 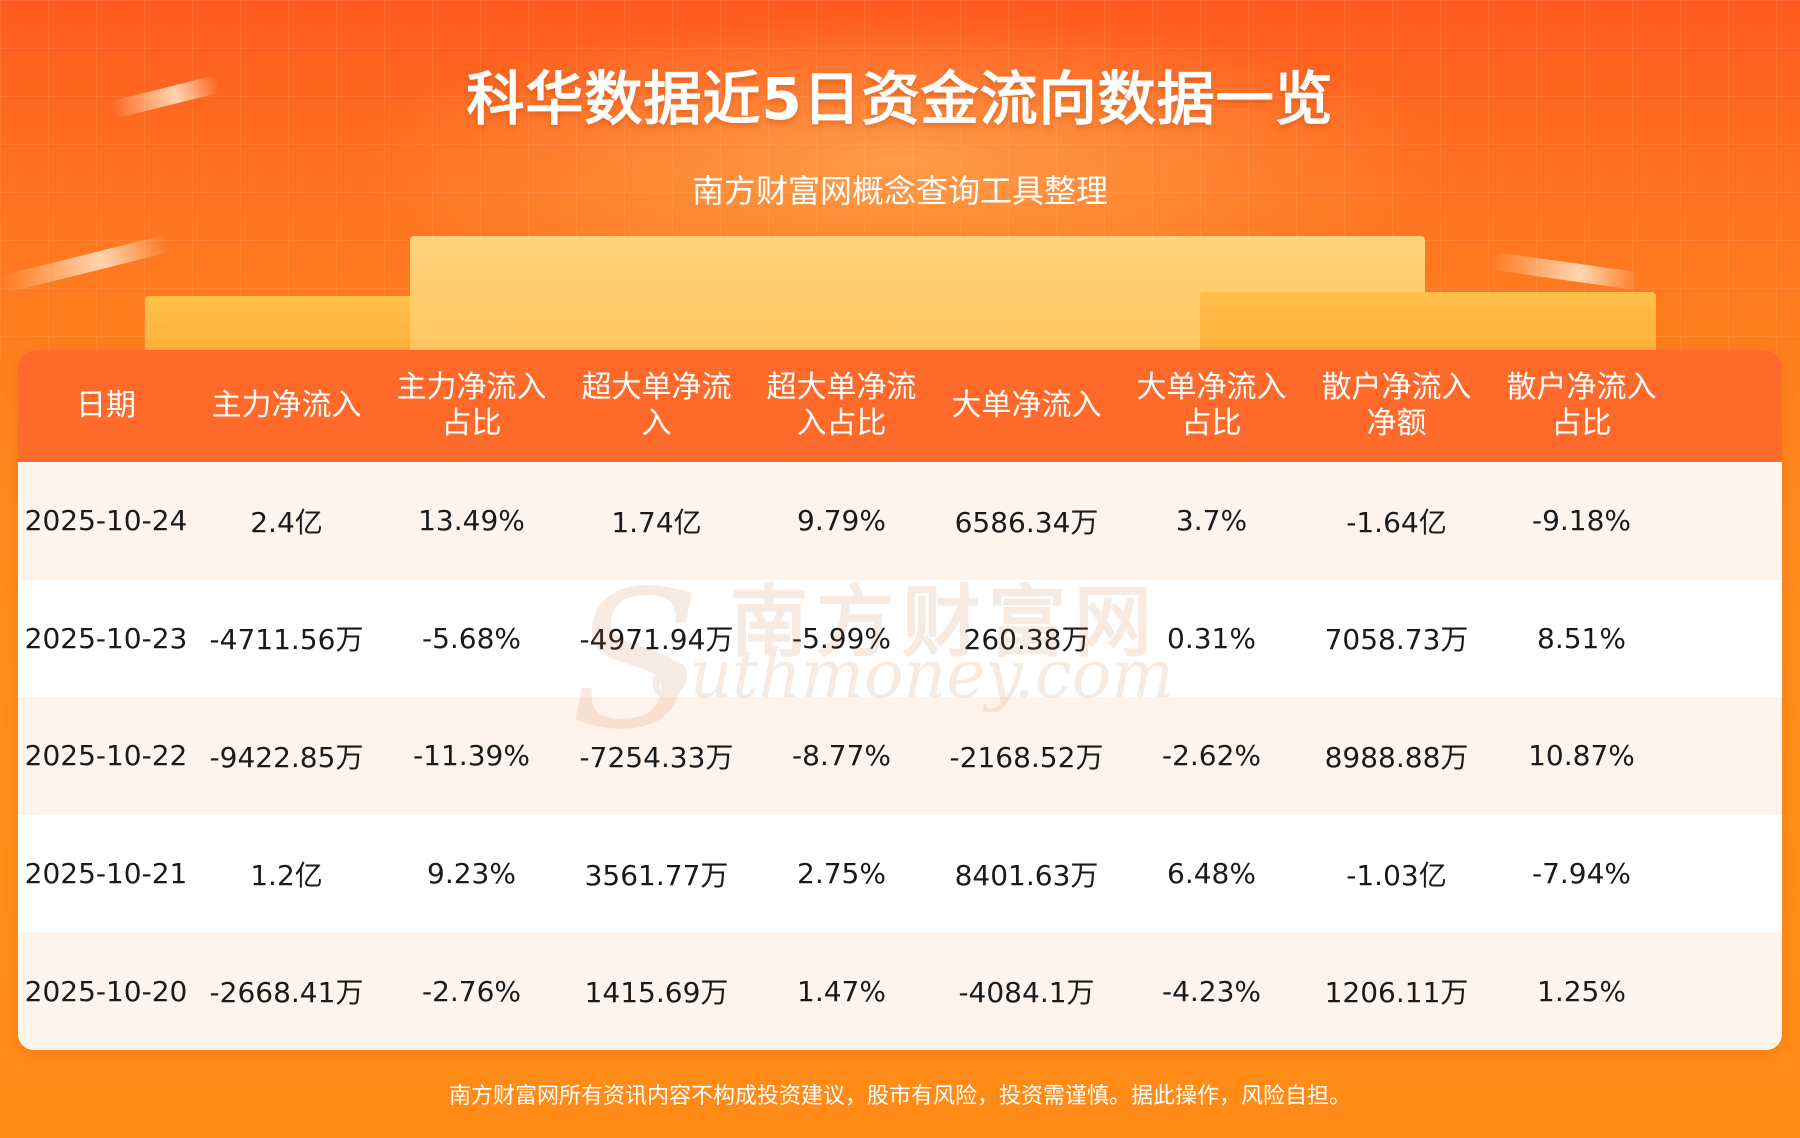 I want to click on column-header-date: 日期, so click(x=106, y=405).